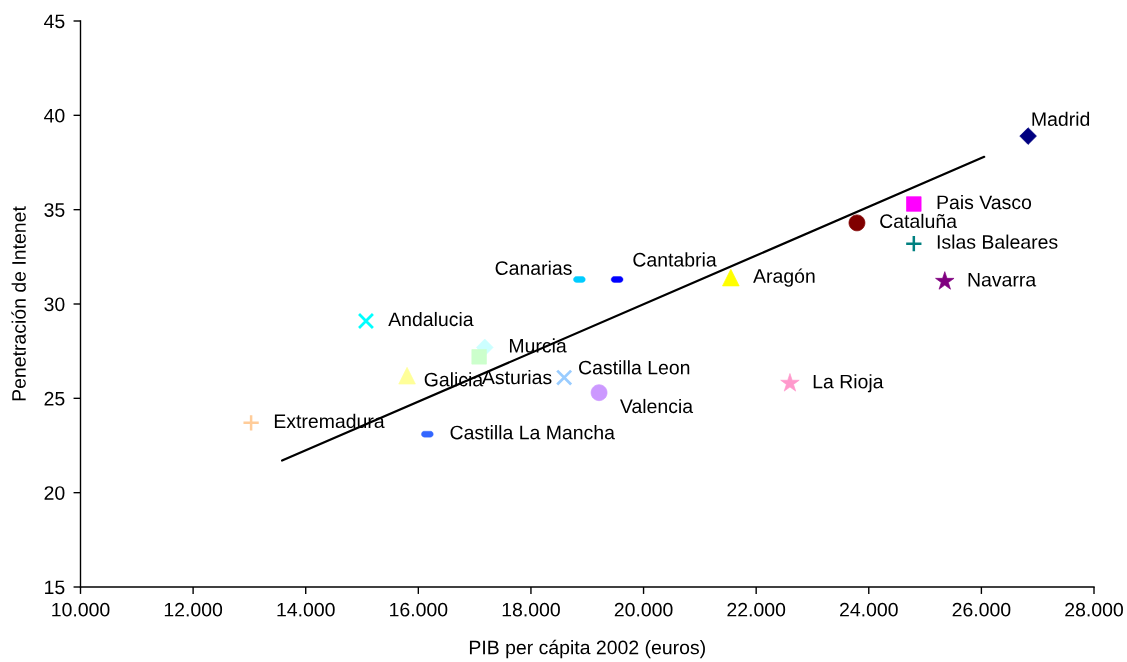 Image resolution: width=1127 pixels, height=662 pixels. What do you see at coordinates (516, 377) in the screenshot?
I see `series-label: Asturias` at bounding box center [516, 377].